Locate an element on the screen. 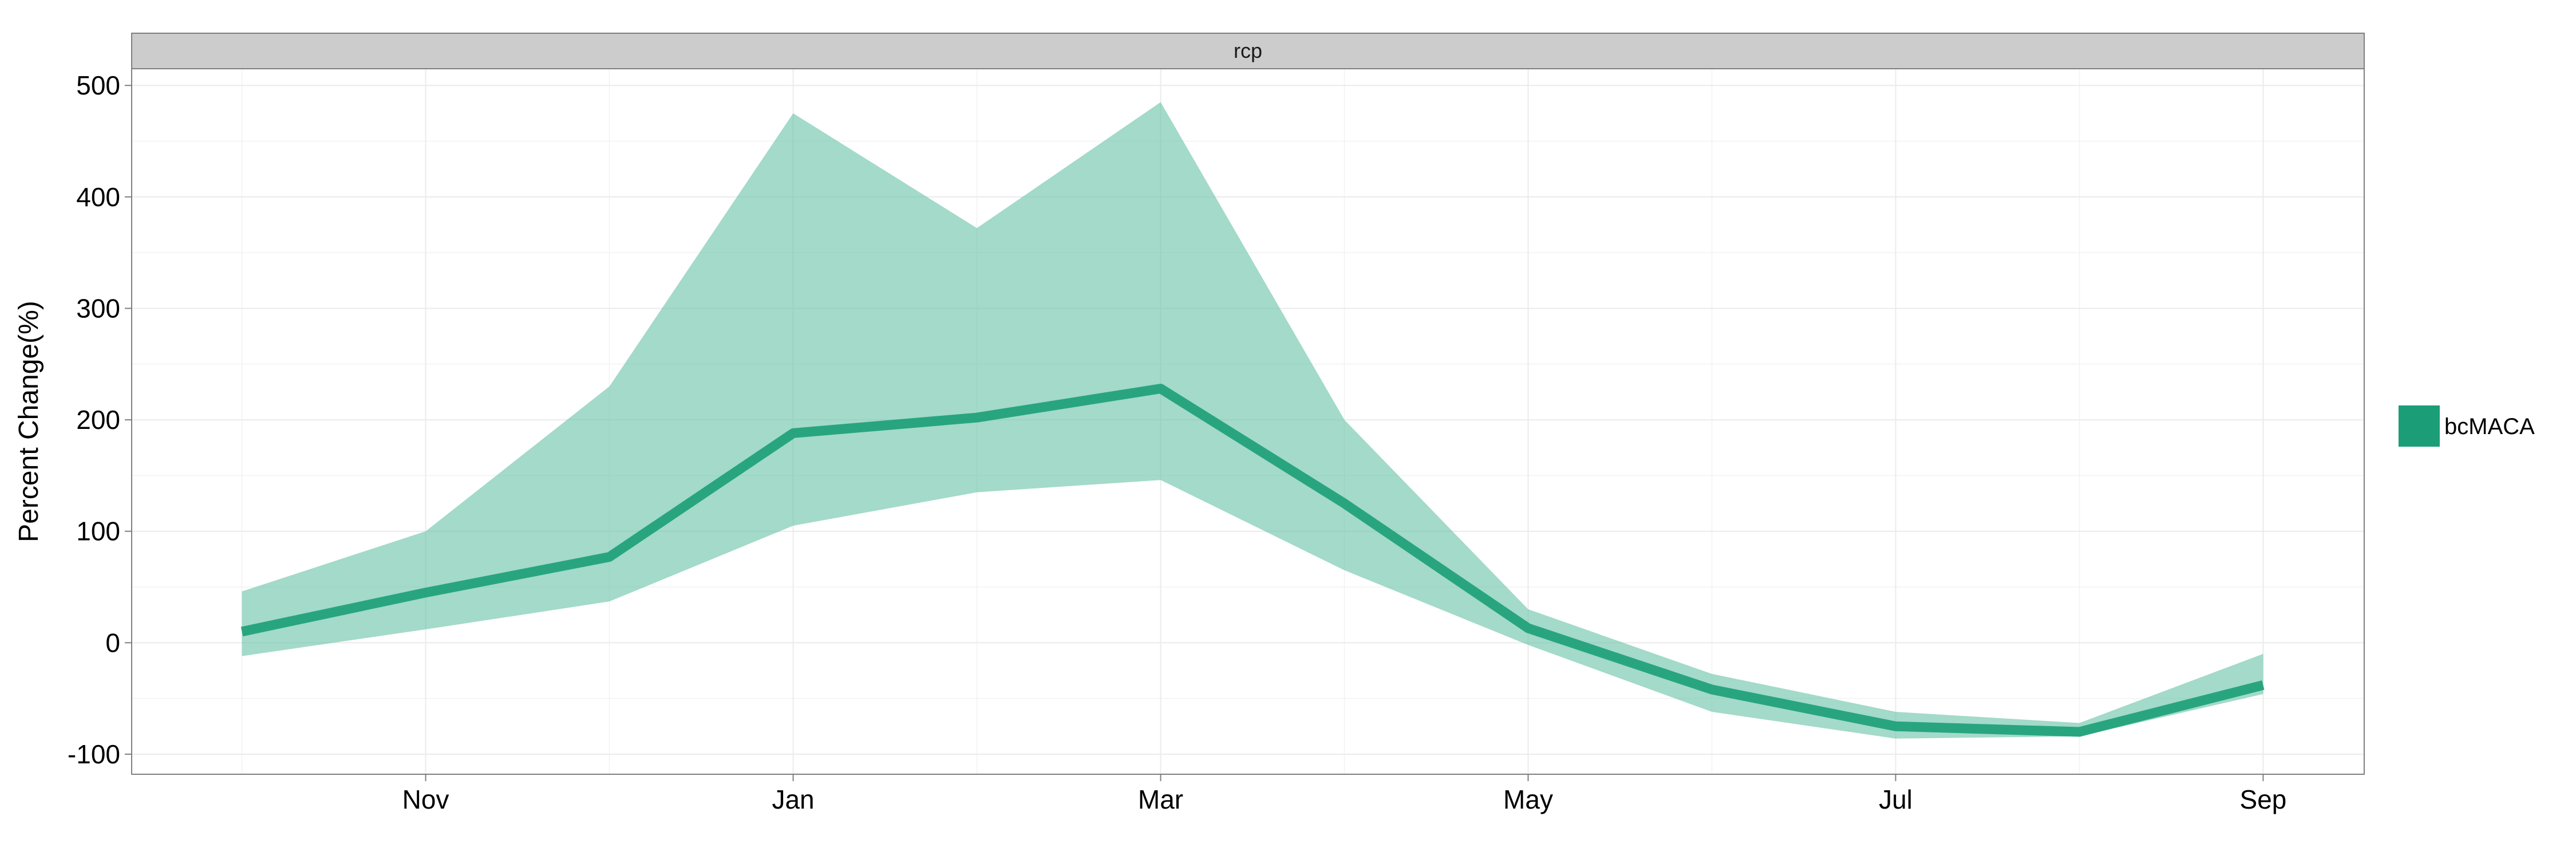  y-tick-label: 100 is located at coordinates (98, 531).